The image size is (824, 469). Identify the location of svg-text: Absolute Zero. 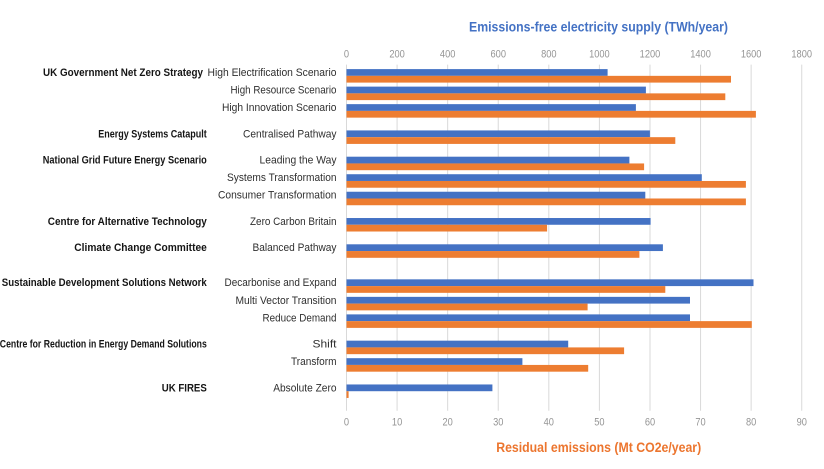
(304, 388).